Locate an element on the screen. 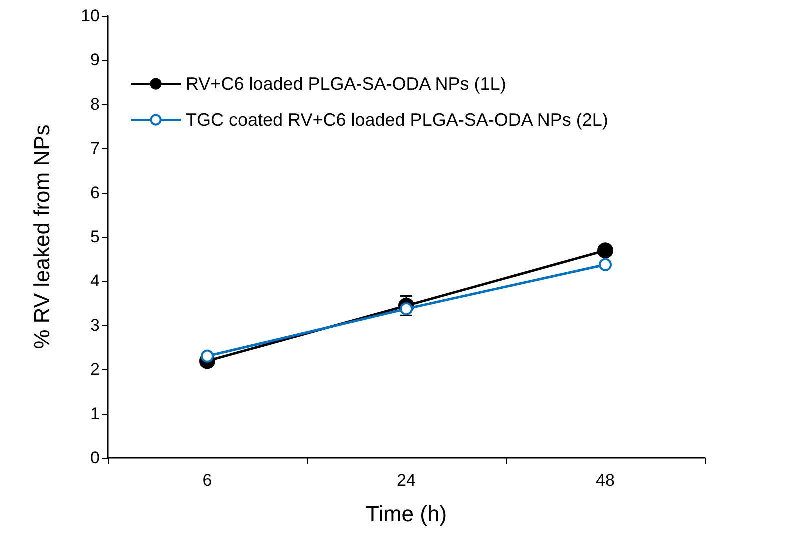 Image resolution: width=787 pixels, height=543 pixels. y-tick-label: 1 is located at coordinates (95, 414).